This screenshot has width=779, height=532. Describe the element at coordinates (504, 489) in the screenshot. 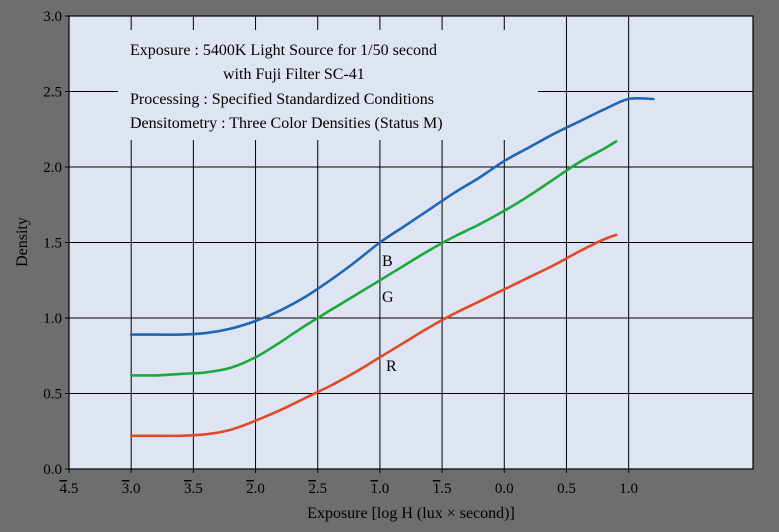

I see `x-tick-label-7: 0.0` at that location.